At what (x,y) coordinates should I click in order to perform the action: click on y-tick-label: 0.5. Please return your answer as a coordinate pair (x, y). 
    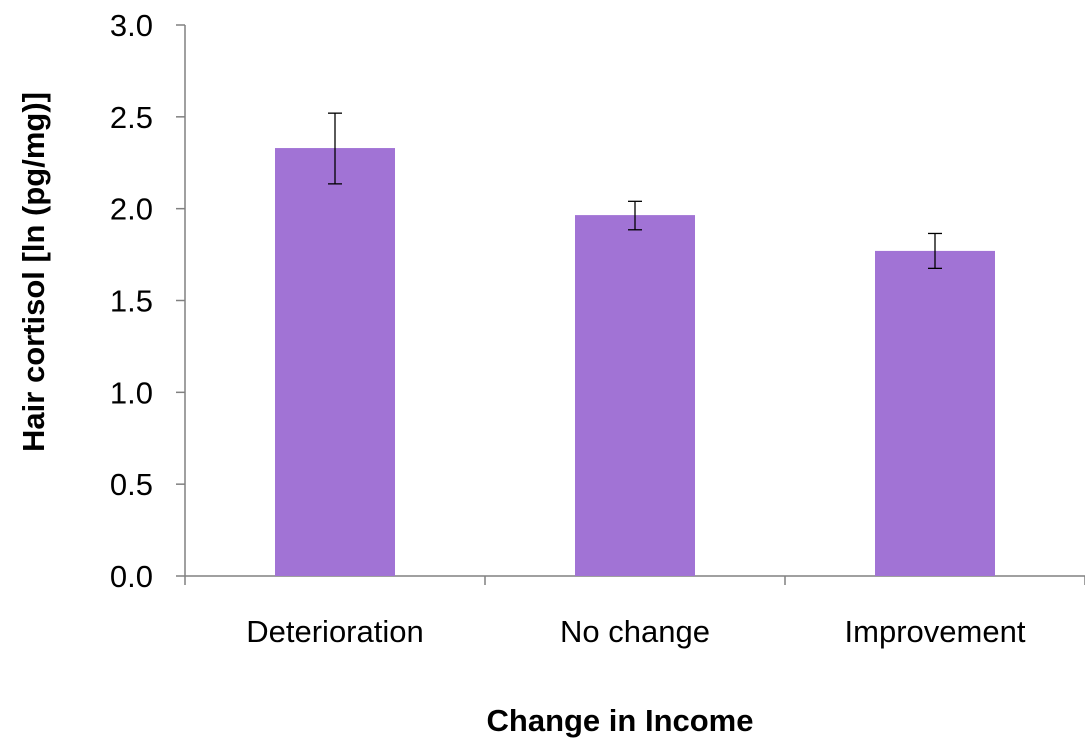
    Looking at the image, I should click on (131, 484).